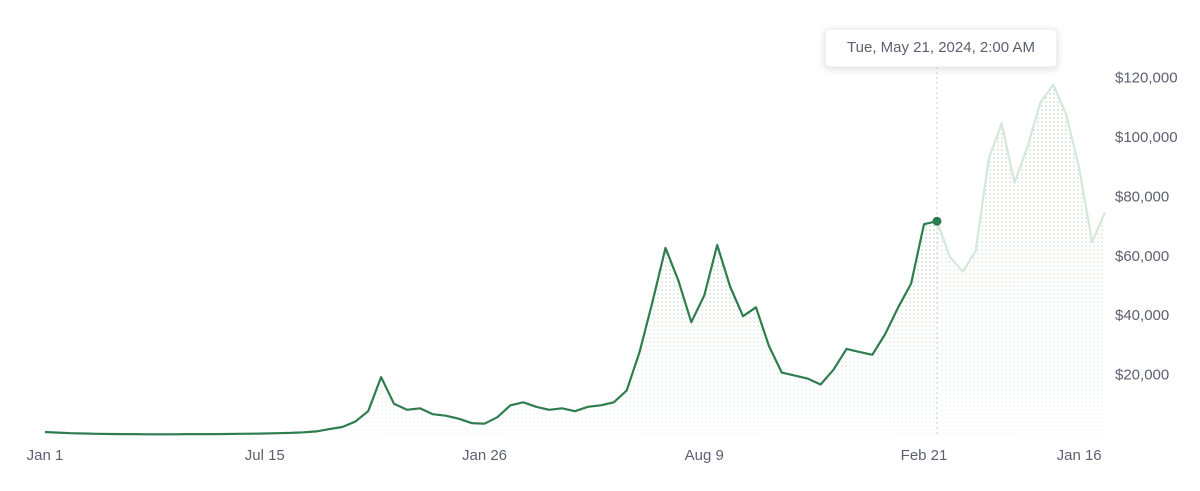 This screenshot has height=491, width=1200. Describe the element at coordinates (1146, 78) in the screenshot. I see `y-tick-label: $120,000` at that location.